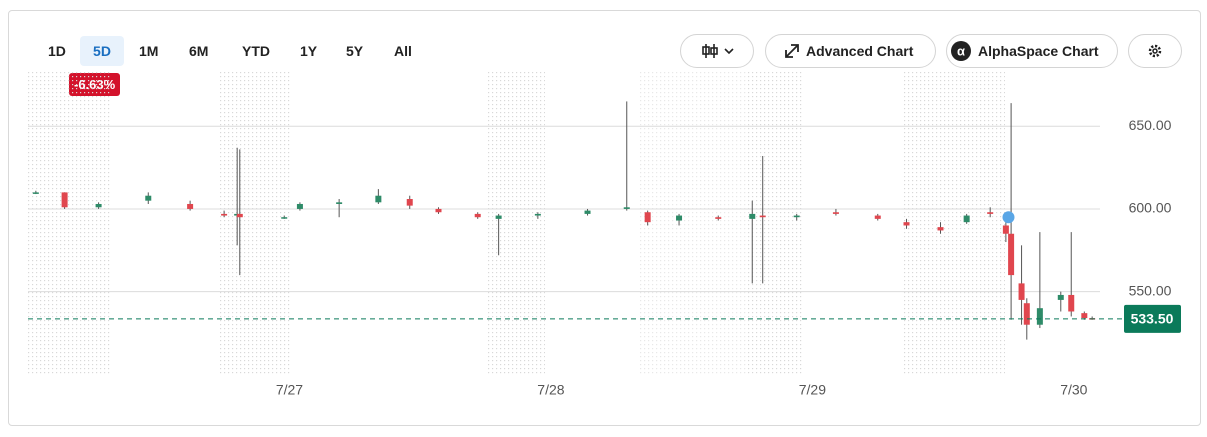 This screenshot has width=1207, height=437. What do you see at coordinates (1008, 217) in the screenshot?
I see `highlight-point` at bounding box center [1008, 217].